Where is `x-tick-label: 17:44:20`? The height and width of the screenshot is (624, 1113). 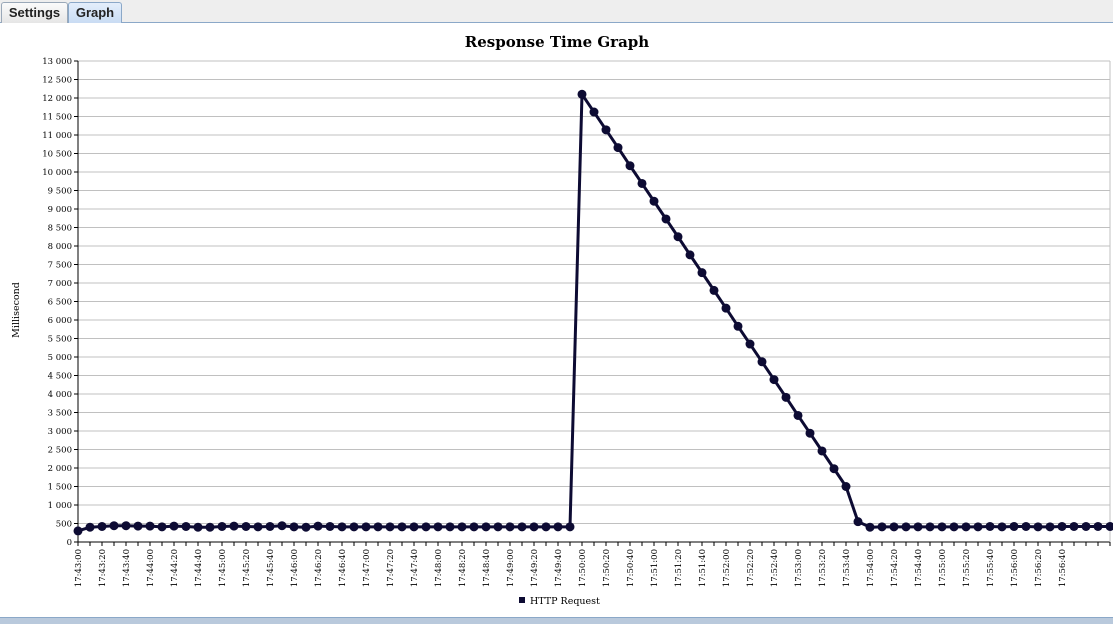
x-tick-label: 17:44:20 is located at coordinates (175, 568).